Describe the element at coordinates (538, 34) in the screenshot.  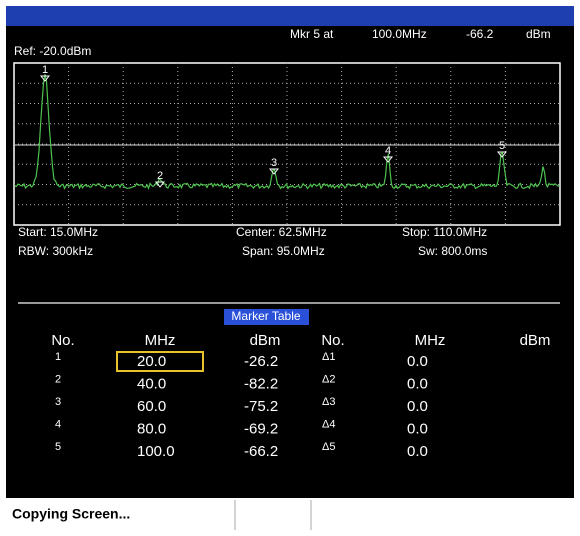
I see `readout: dBm` at that location.